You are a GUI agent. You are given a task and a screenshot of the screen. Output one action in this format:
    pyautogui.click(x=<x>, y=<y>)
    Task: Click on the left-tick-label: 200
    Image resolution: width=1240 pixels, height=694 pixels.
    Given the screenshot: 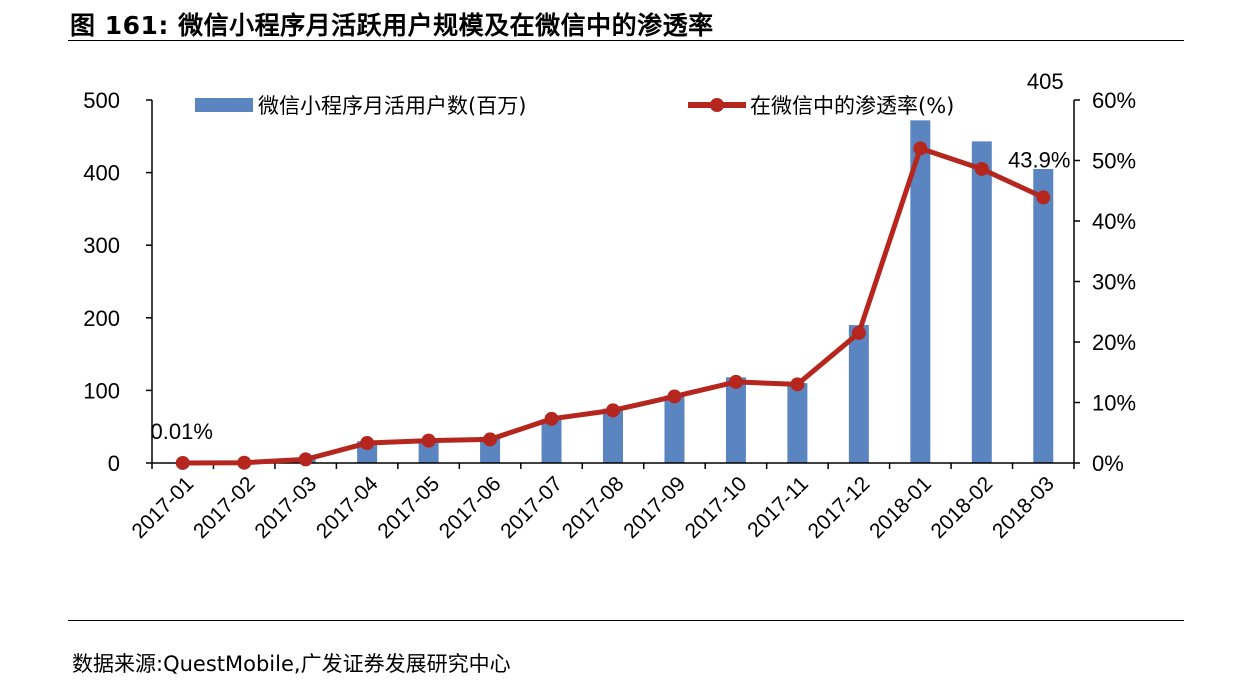 What is the action you would take?
    pyautogui.click(x=101, y=318)
    